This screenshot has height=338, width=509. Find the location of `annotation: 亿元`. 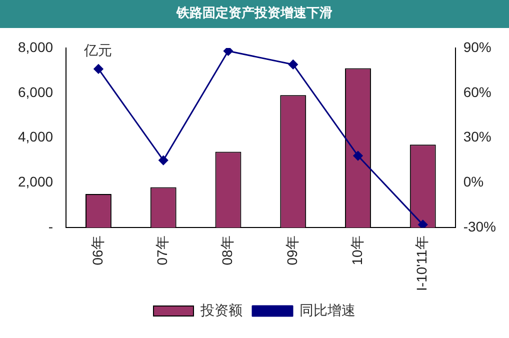

annotation: 亿元 is located at coordinates (97, 50).